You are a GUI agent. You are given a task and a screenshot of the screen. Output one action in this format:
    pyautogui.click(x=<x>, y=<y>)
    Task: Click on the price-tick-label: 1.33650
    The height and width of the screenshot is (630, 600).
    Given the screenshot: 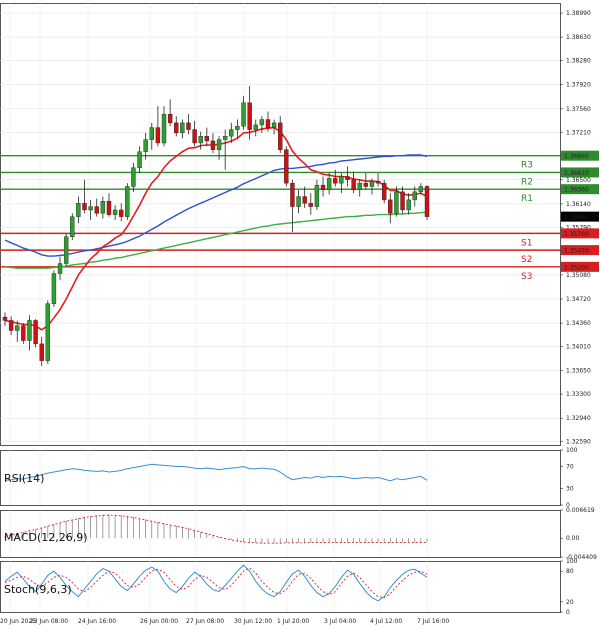 What is the action you would take?
    pyautogui.click(x=578, y=371)
    